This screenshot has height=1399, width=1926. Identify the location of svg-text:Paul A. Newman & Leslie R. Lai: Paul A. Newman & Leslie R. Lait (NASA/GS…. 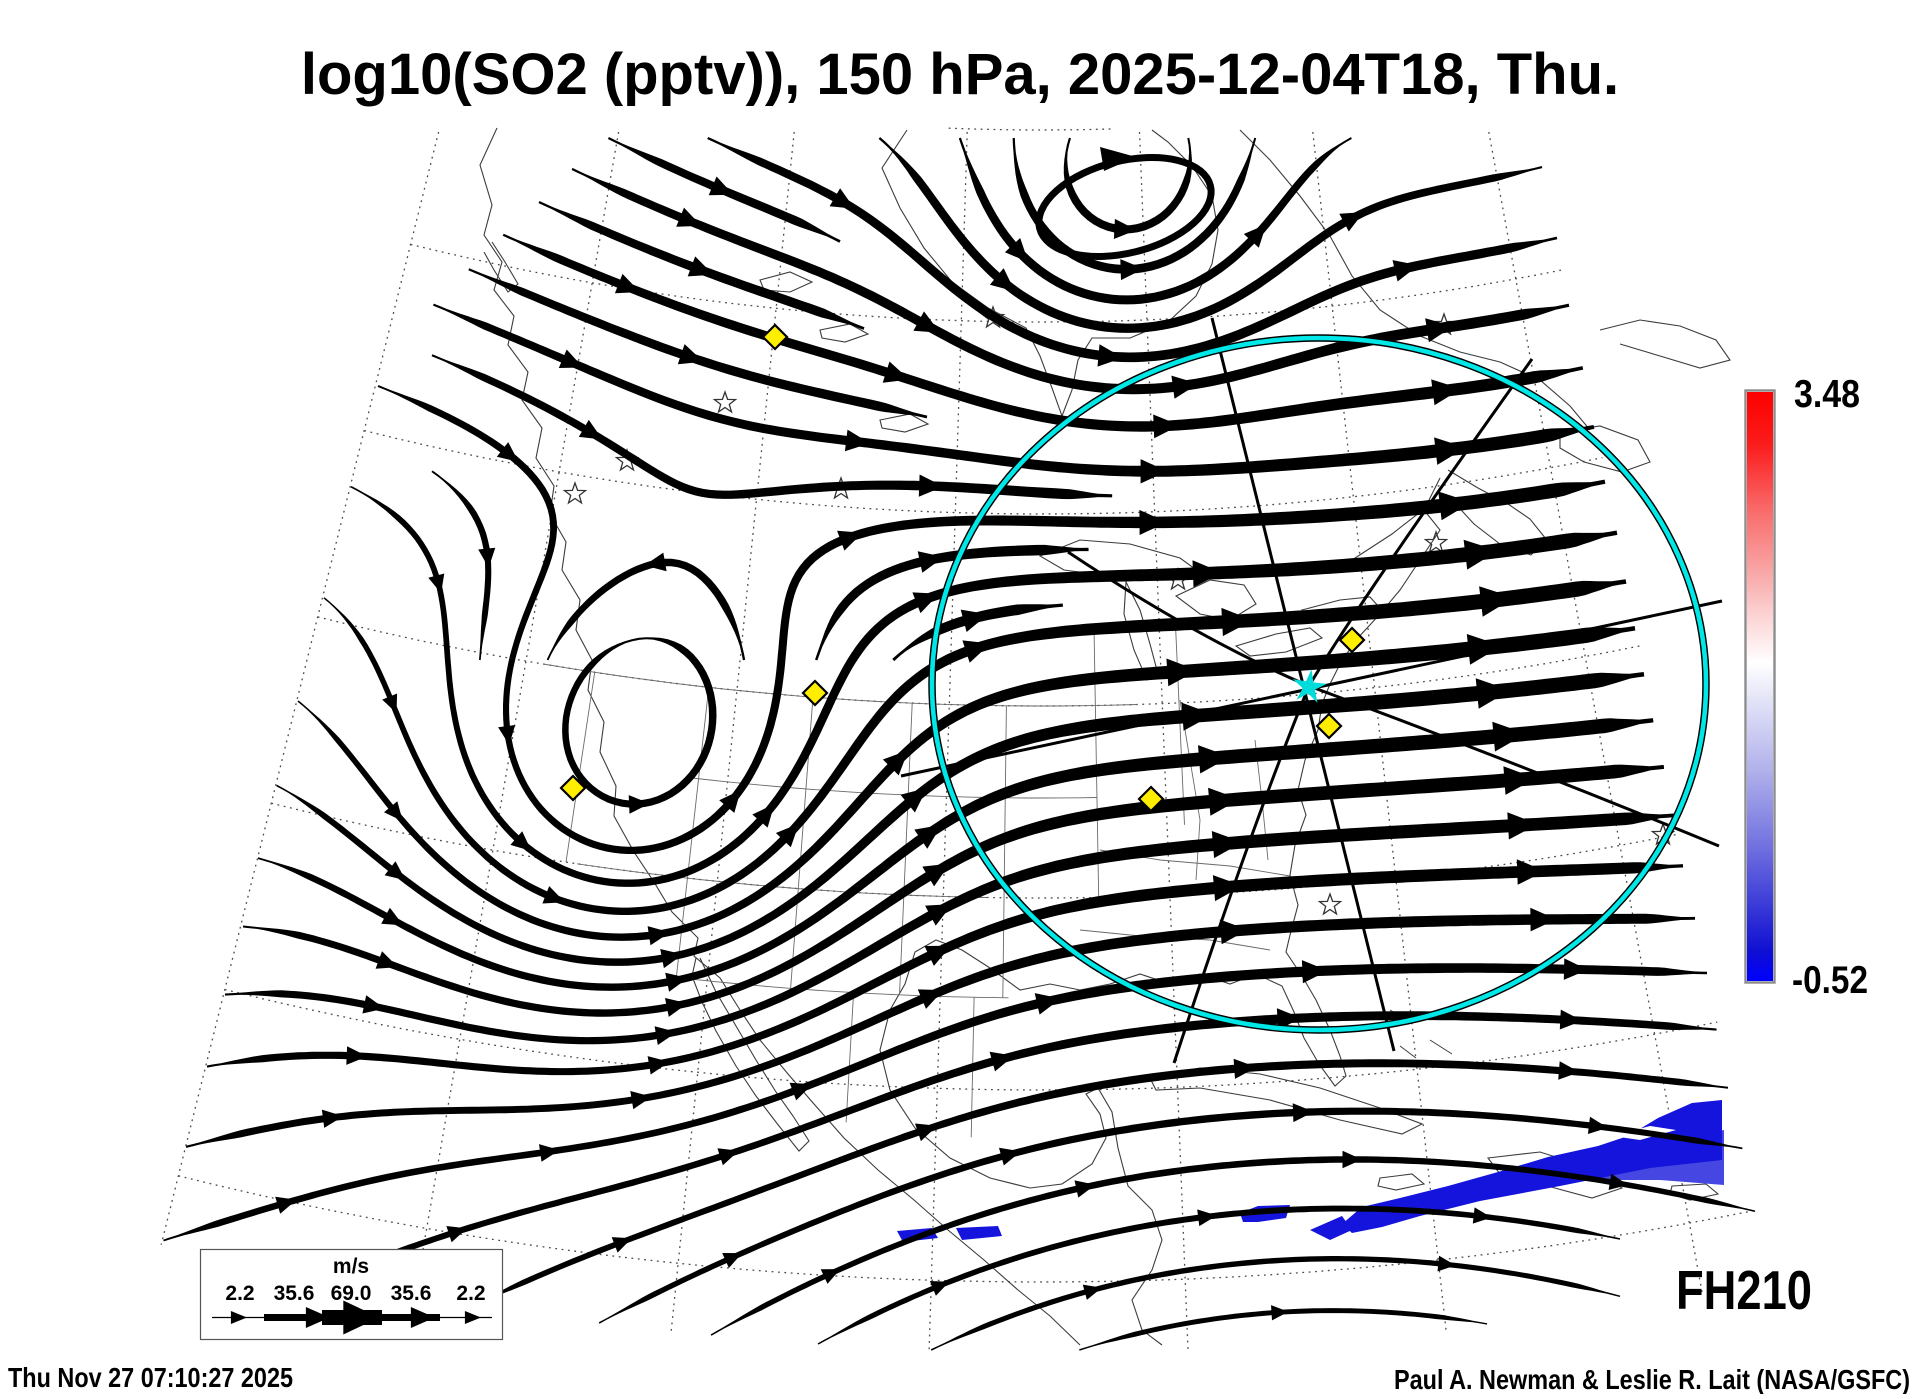
(1652, 1379).